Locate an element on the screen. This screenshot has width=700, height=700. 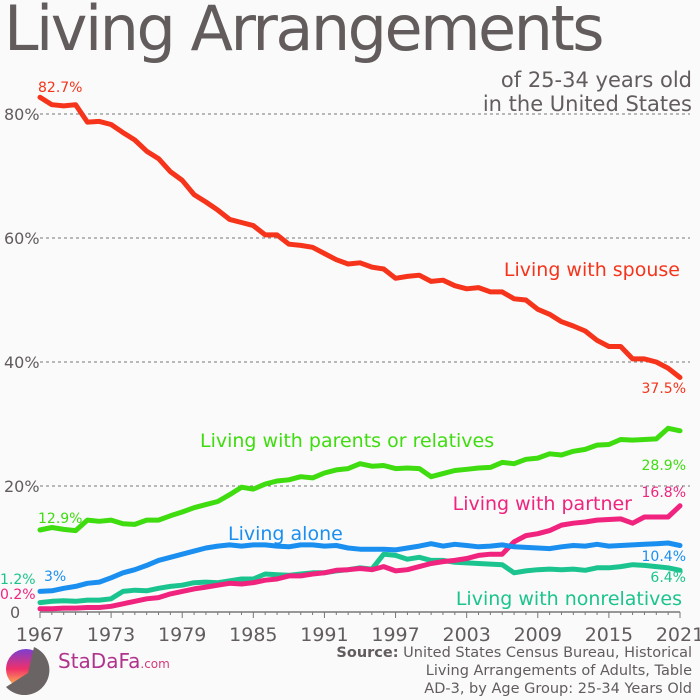
brand-name: StaDaFa.com is located at coordinates (114, 661).